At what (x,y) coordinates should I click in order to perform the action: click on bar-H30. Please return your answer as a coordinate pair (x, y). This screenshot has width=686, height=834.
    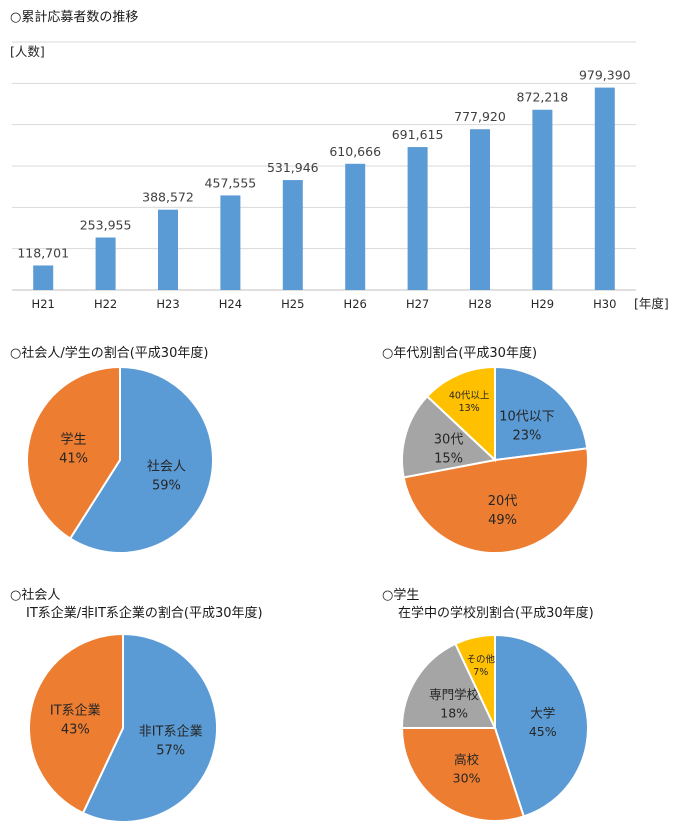
    Looking at the image, I should click on (604, 188).